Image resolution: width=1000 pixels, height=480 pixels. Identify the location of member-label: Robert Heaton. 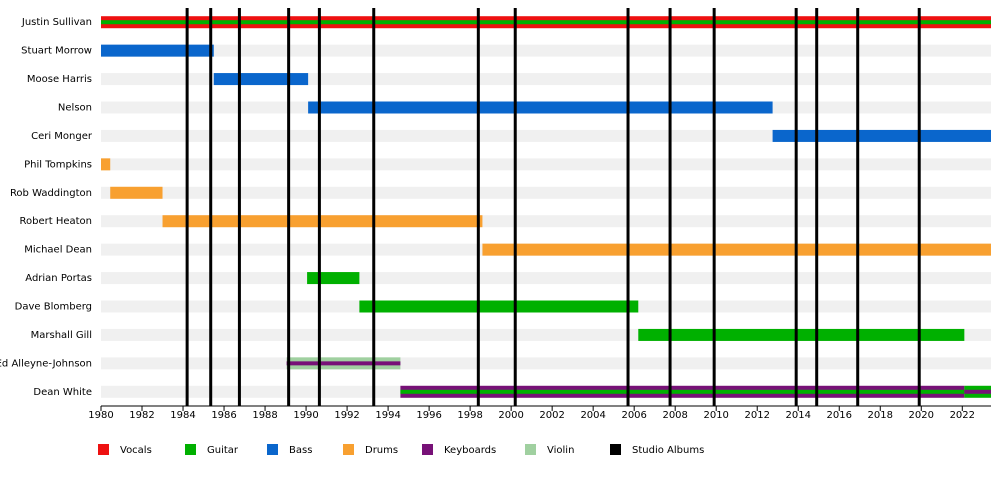
(55, 221).